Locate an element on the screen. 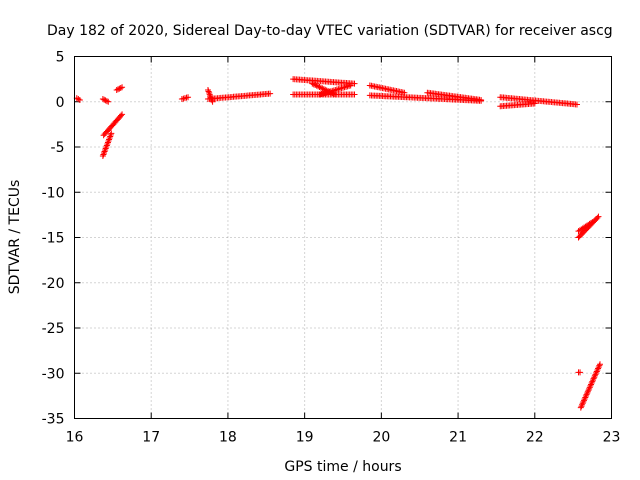 This screenshot has width=640, height=480. y-tick-label: -25 is located at coordinates (53, 329).